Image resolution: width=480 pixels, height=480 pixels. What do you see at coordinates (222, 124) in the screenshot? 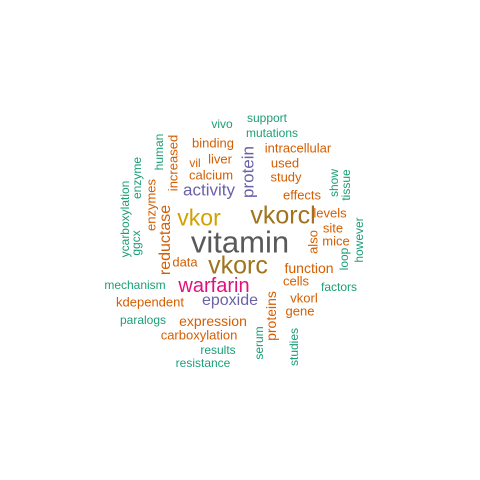
I see `word-vivo: vivo` at bounding box center [222, 124].